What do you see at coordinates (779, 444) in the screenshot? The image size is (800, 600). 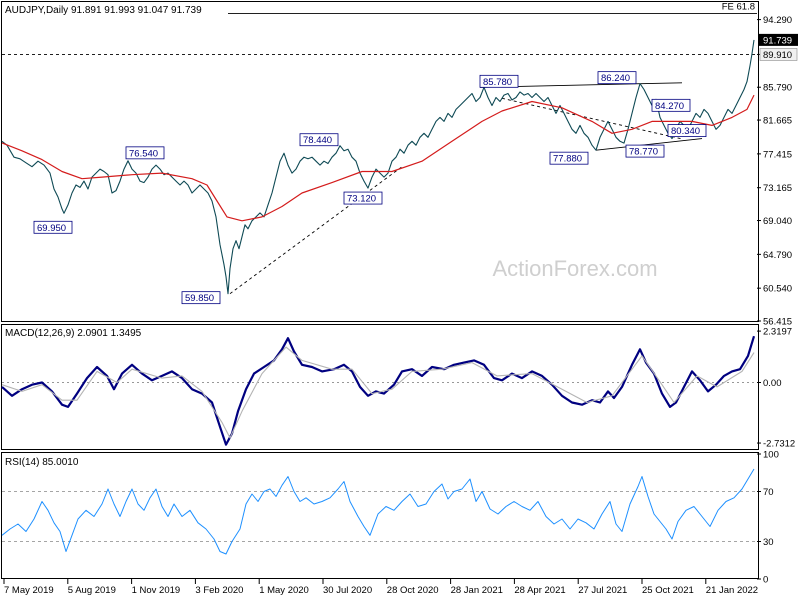 I see `macd-y-tick-label: -2.7312` at bounding box center [779, 444].